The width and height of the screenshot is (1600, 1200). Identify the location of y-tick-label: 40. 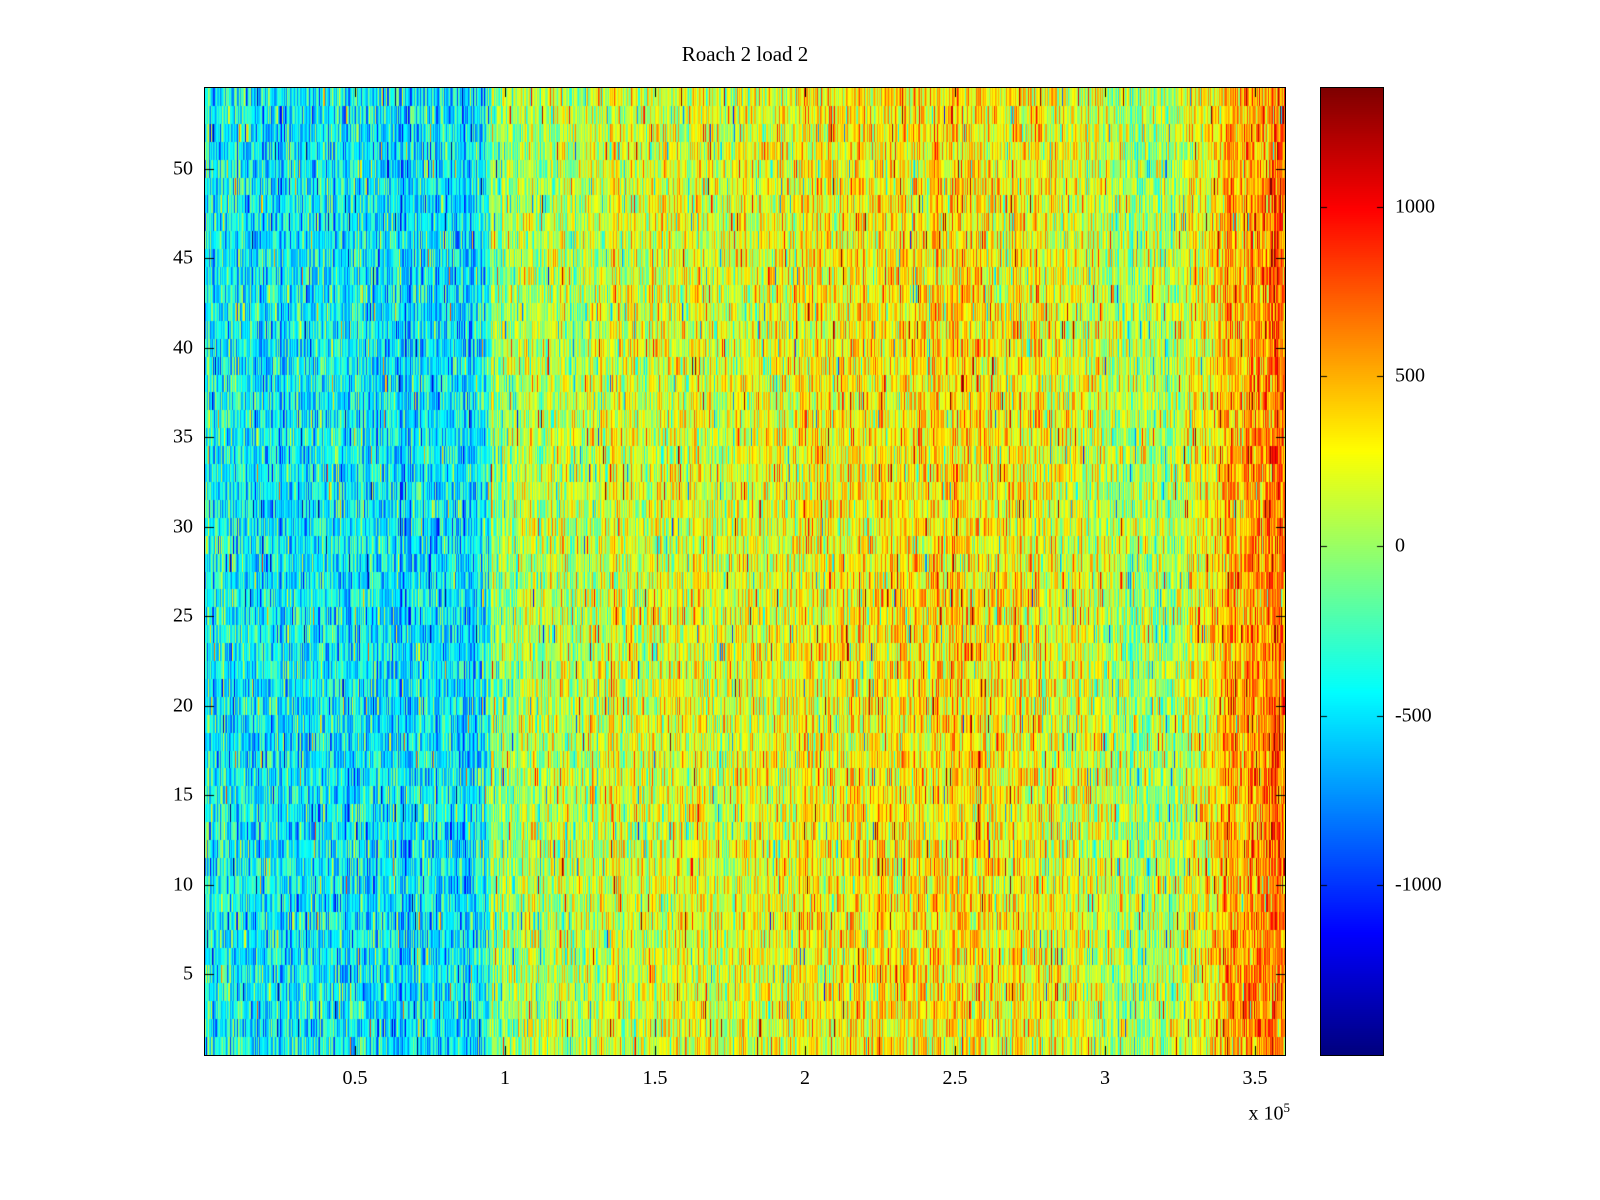
(183, 347).